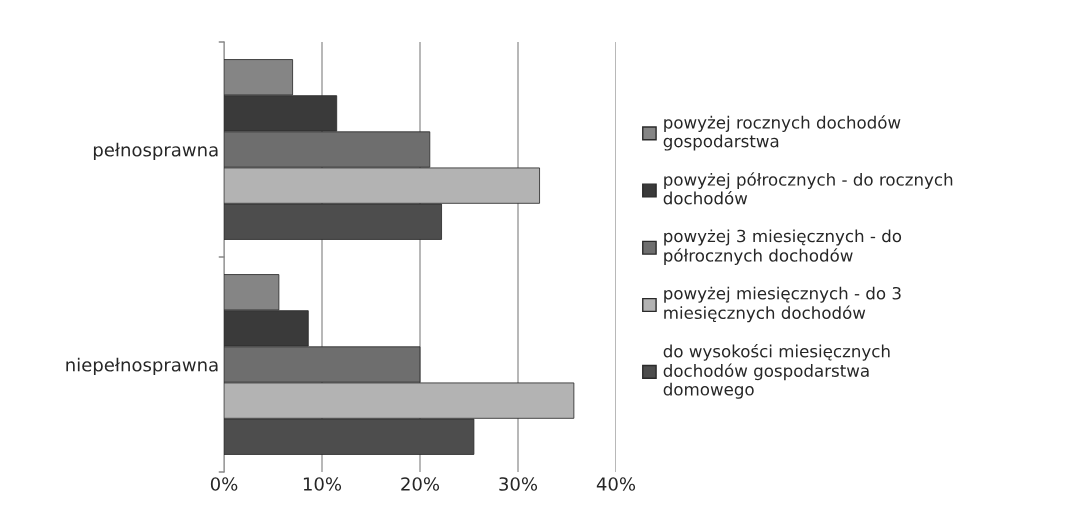 This screenshot has height=516, width=1083. Describe the element at coordinates (224, 484) in the screenshot. I see `x-tick-label: 0%` at that location.